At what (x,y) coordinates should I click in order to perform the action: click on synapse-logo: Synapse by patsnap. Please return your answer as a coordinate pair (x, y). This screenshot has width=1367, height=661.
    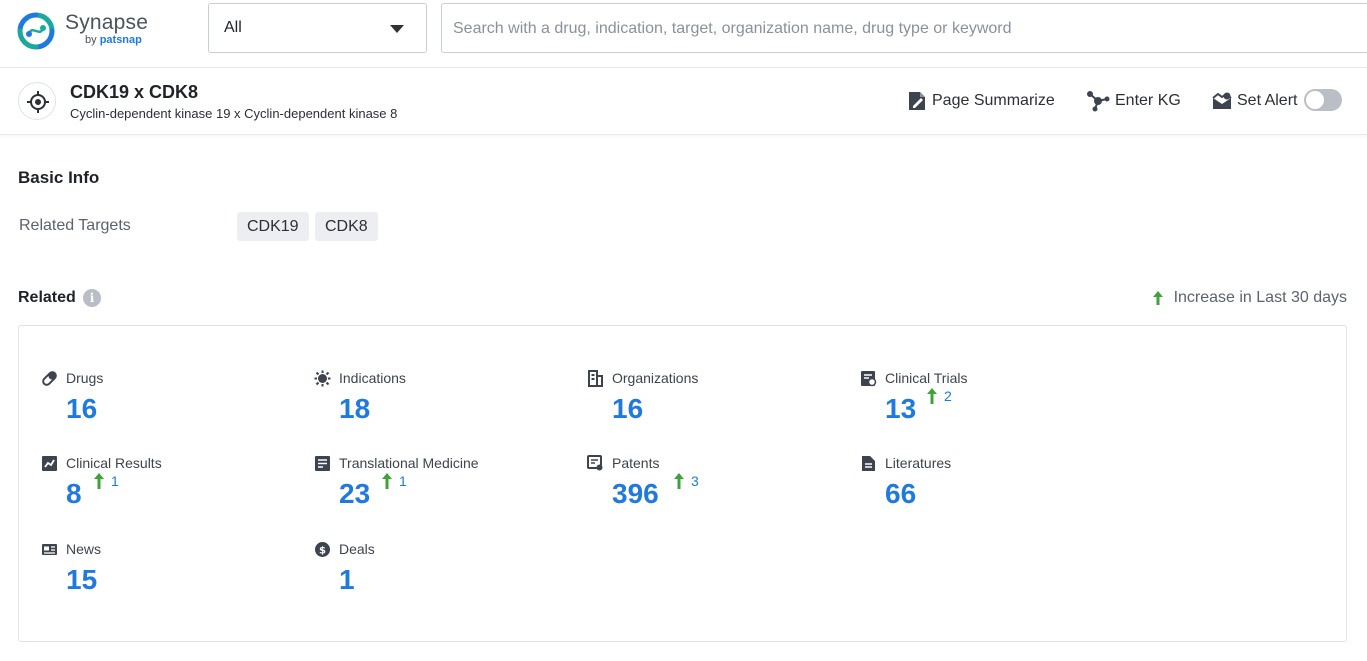
    Looking at the image, I should click on (106, 30).